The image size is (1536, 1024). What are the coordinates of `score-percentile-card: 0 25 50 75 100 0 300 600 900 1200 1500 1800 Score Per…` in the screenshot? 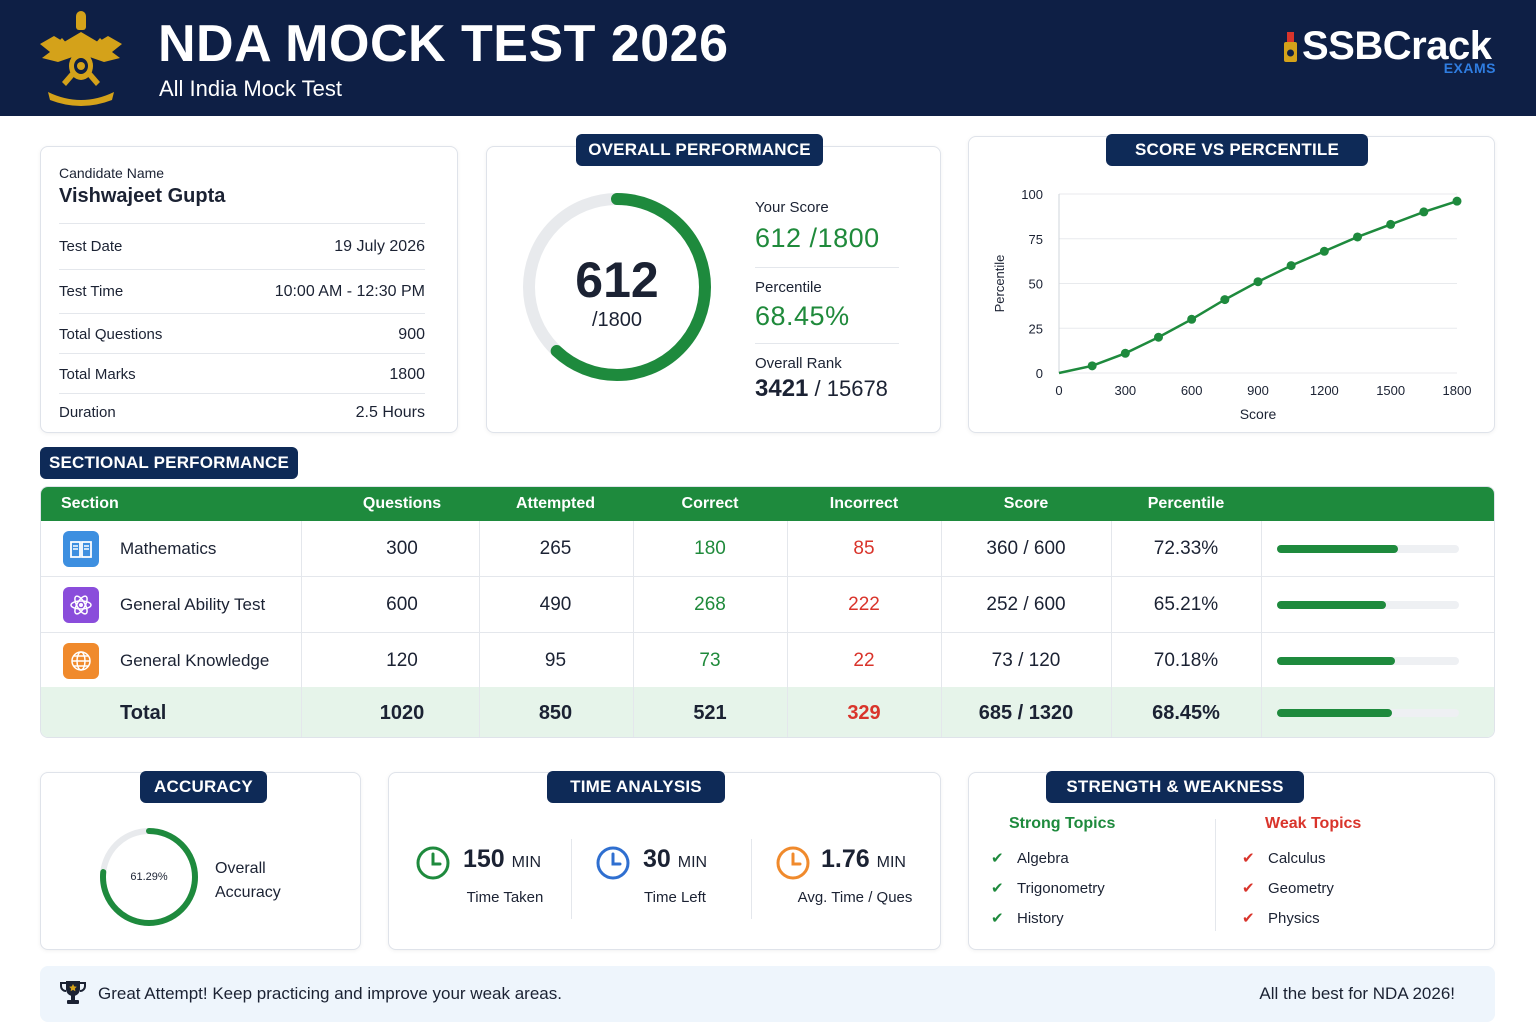 It's located at (1231, 284).